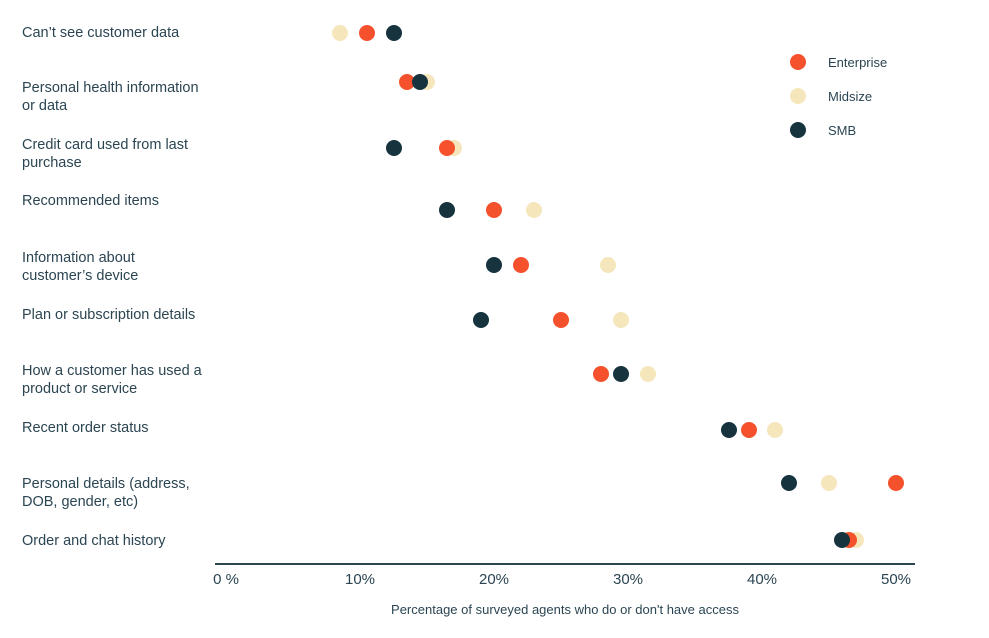 The image size is (989, 638). What do you see at coordinates (850, 96) in the screenshot?
I see `legend-label: Midsize` at bounding box center [850, 96].